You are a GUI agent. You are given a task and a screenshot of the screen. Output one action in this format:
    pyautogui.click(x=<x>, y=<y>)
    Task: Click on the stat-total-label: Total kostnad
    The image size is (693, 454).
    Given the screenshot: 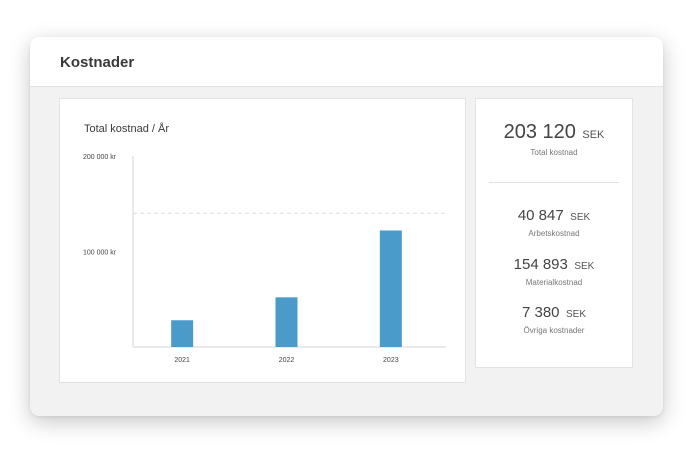 What is the action you would take?
    pyautogui.click(x=554, y=152)
    